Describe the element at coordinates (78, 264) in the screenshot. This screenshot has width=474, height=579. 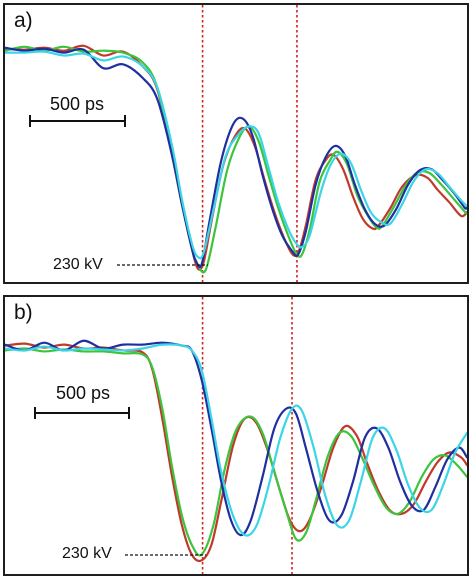
I see `peak-voltage-label-a: 230 kV` at that location.